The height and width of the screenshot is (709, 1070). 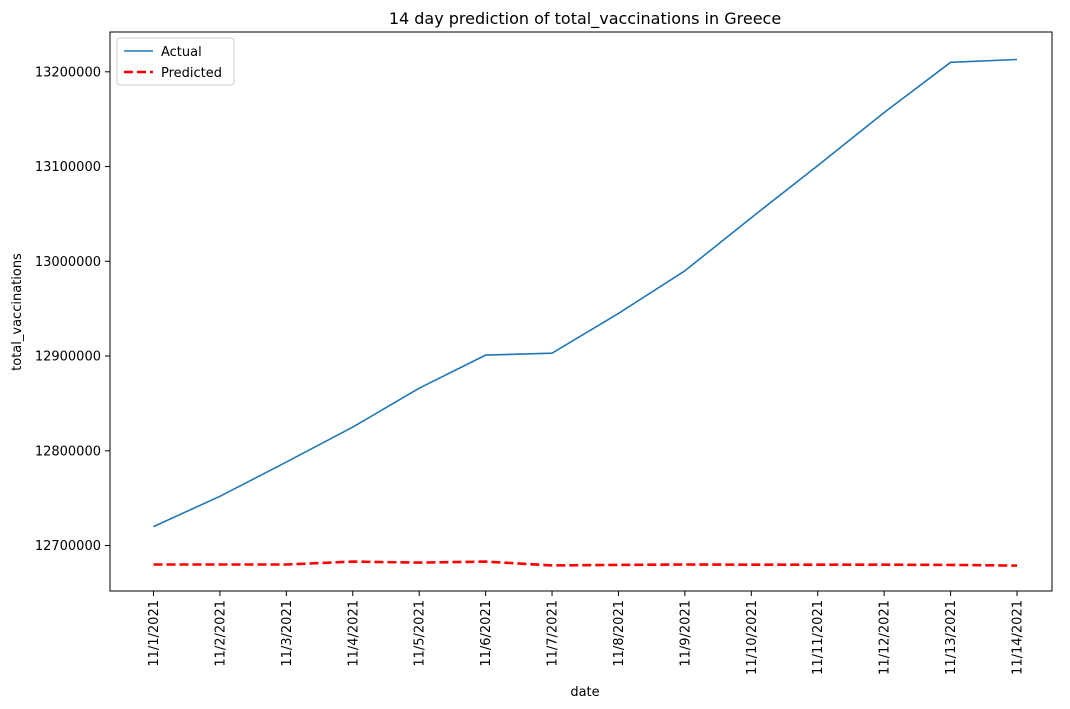 I want to click on y-tick-label: 12800000, so click(x=68, y=451).